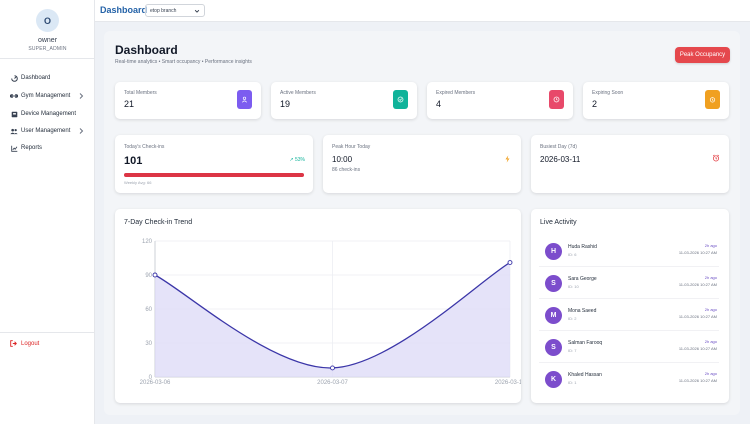 The height and width of the screenshot is (424, 750). What do you see at coordinates (558, 147) in the screenshot?
I see `busiest-day-label: Busiest Day (7d)` at bounding box center [558, 147].